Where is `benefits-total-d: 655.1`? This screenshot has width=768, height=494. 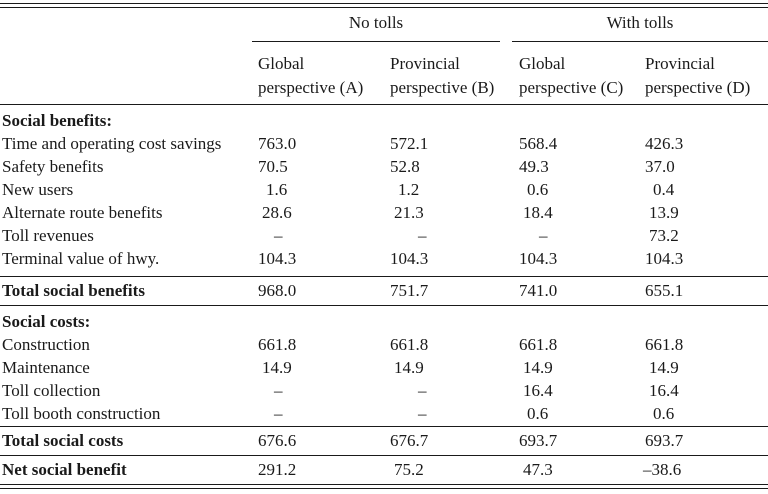 benefits-total-d: 655.1 is located at coordinates (664, 290).